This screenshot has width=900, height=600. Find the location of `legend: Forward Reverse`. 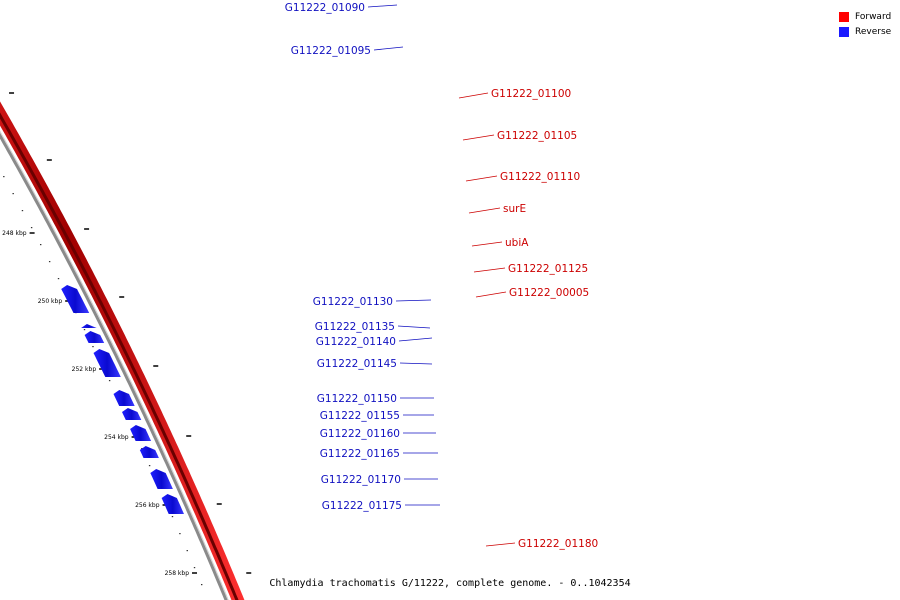

legend: Forward Reverse is located at coordinates (865, 24).